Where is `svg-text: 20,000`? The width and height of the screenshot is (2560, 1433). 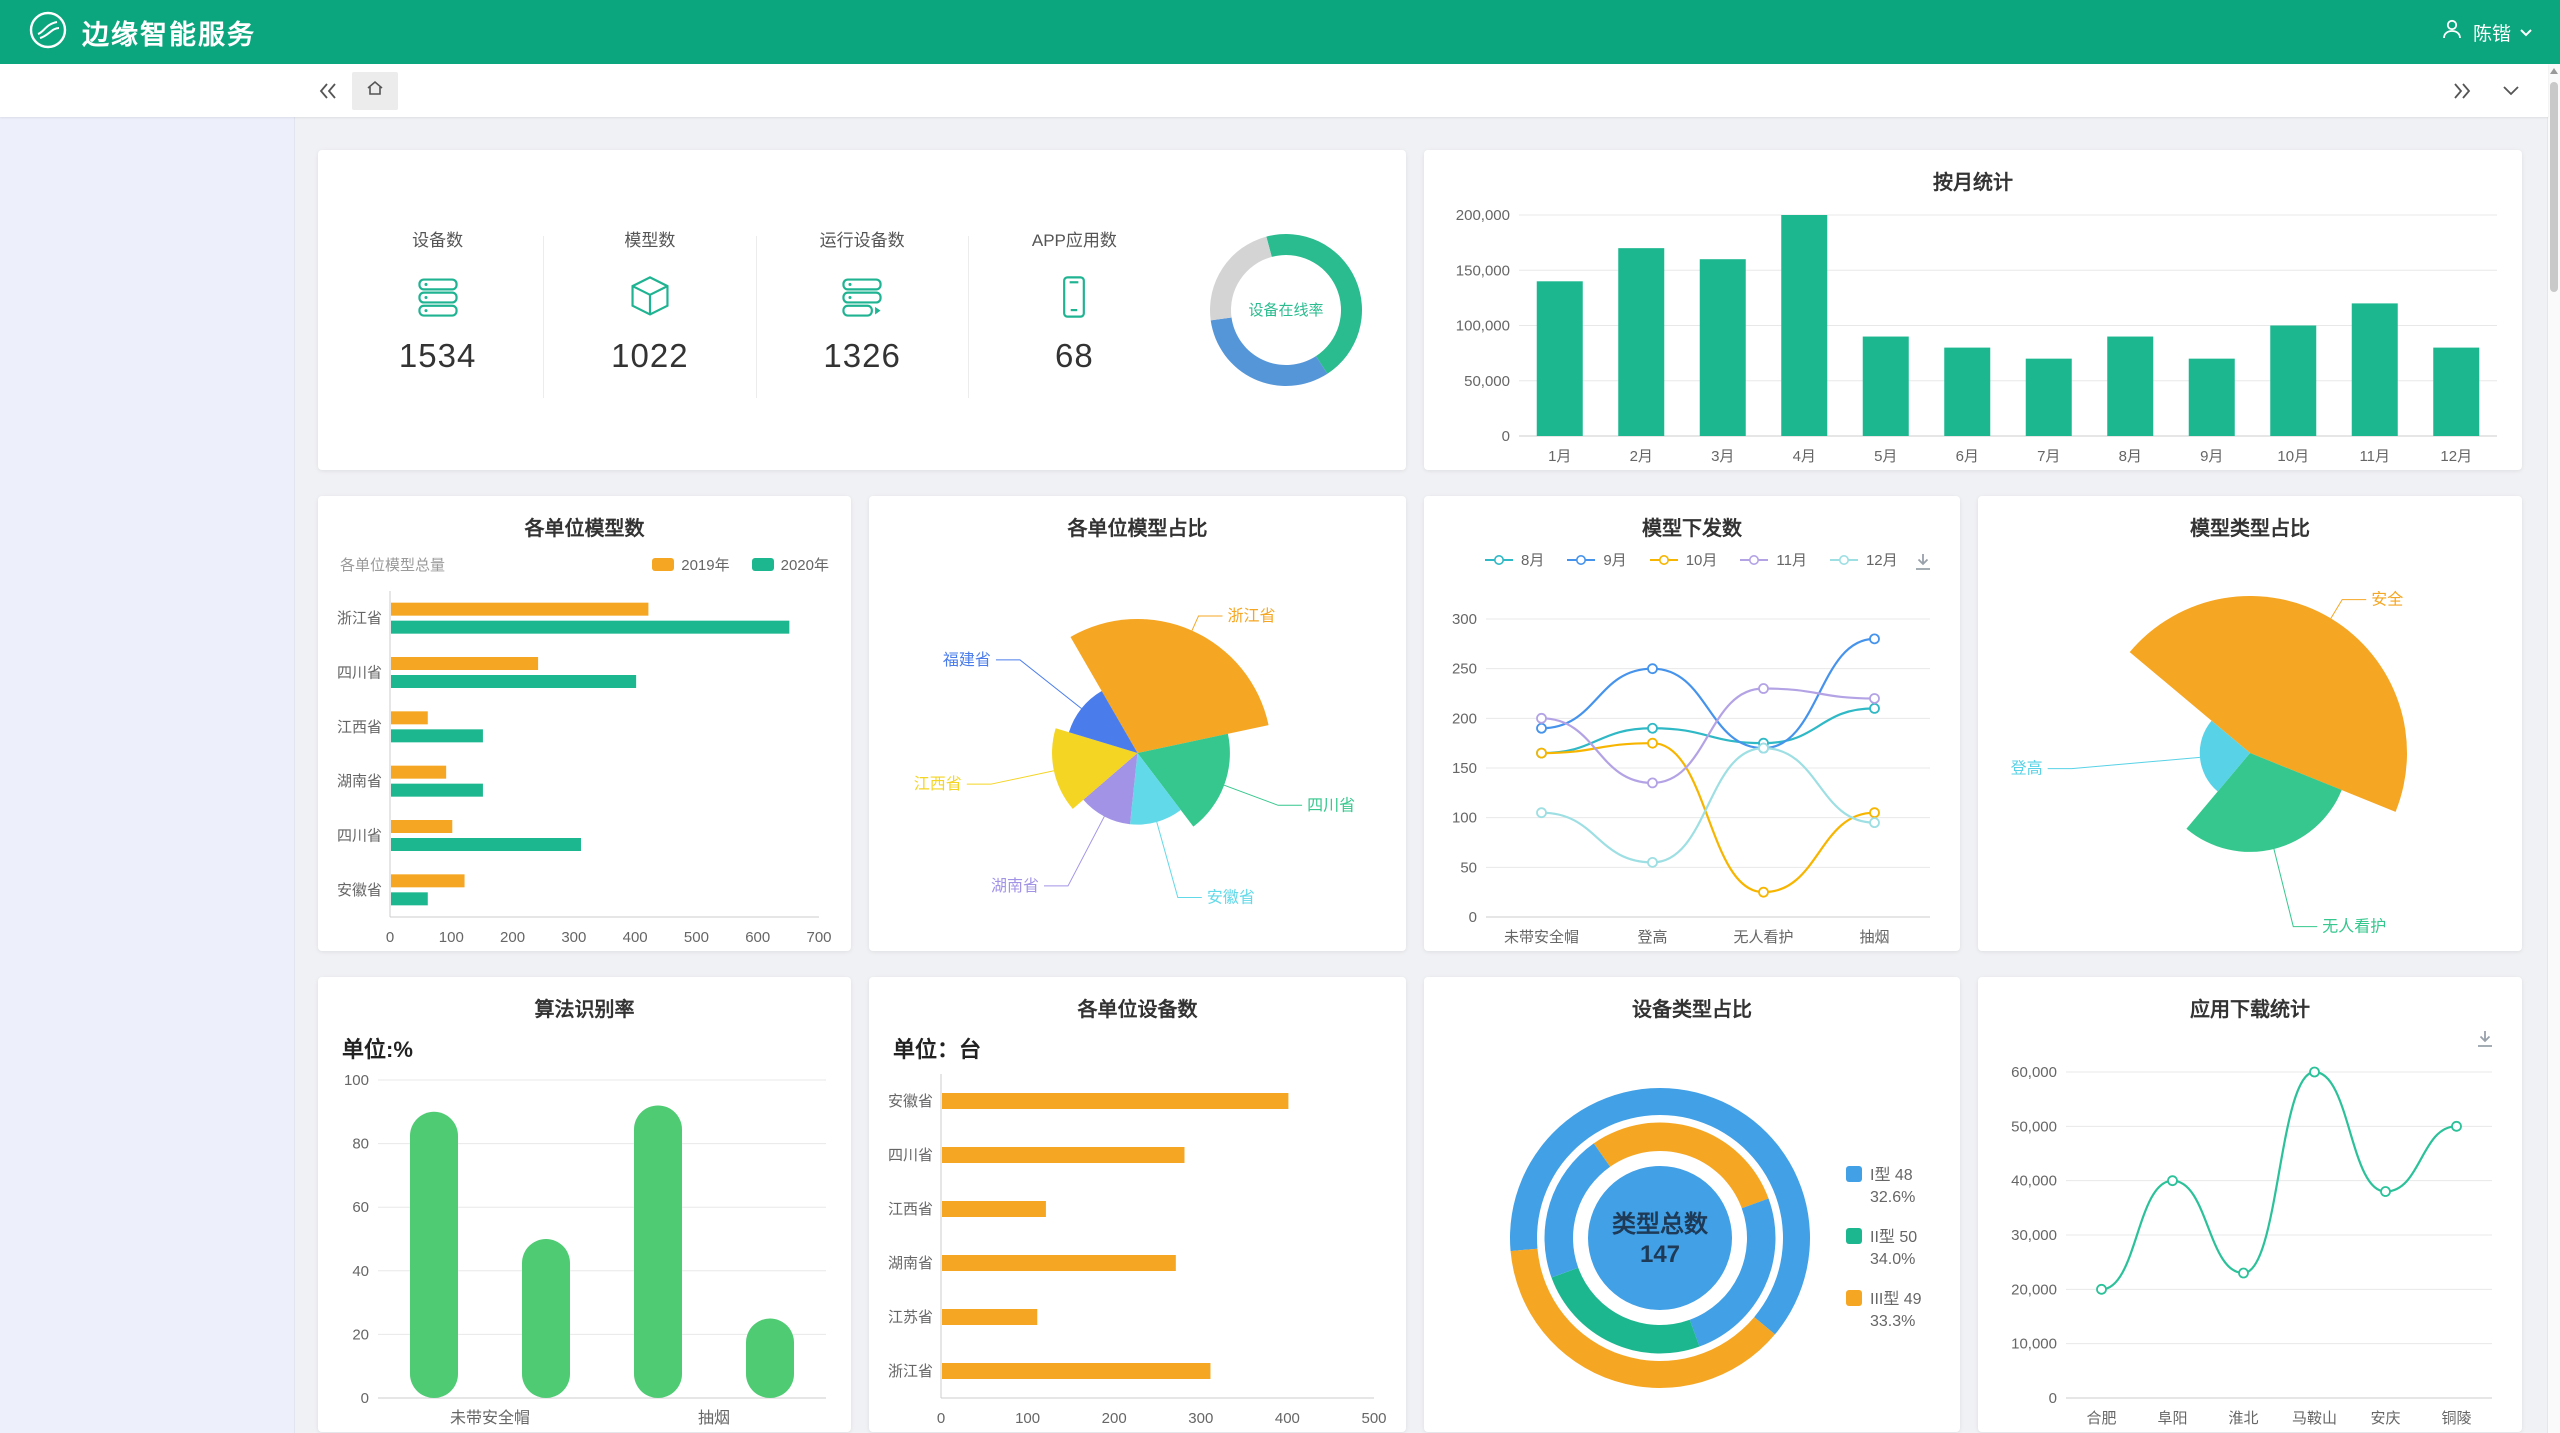
svg-text: 20,000 is located at coordinates (2034, 1289).